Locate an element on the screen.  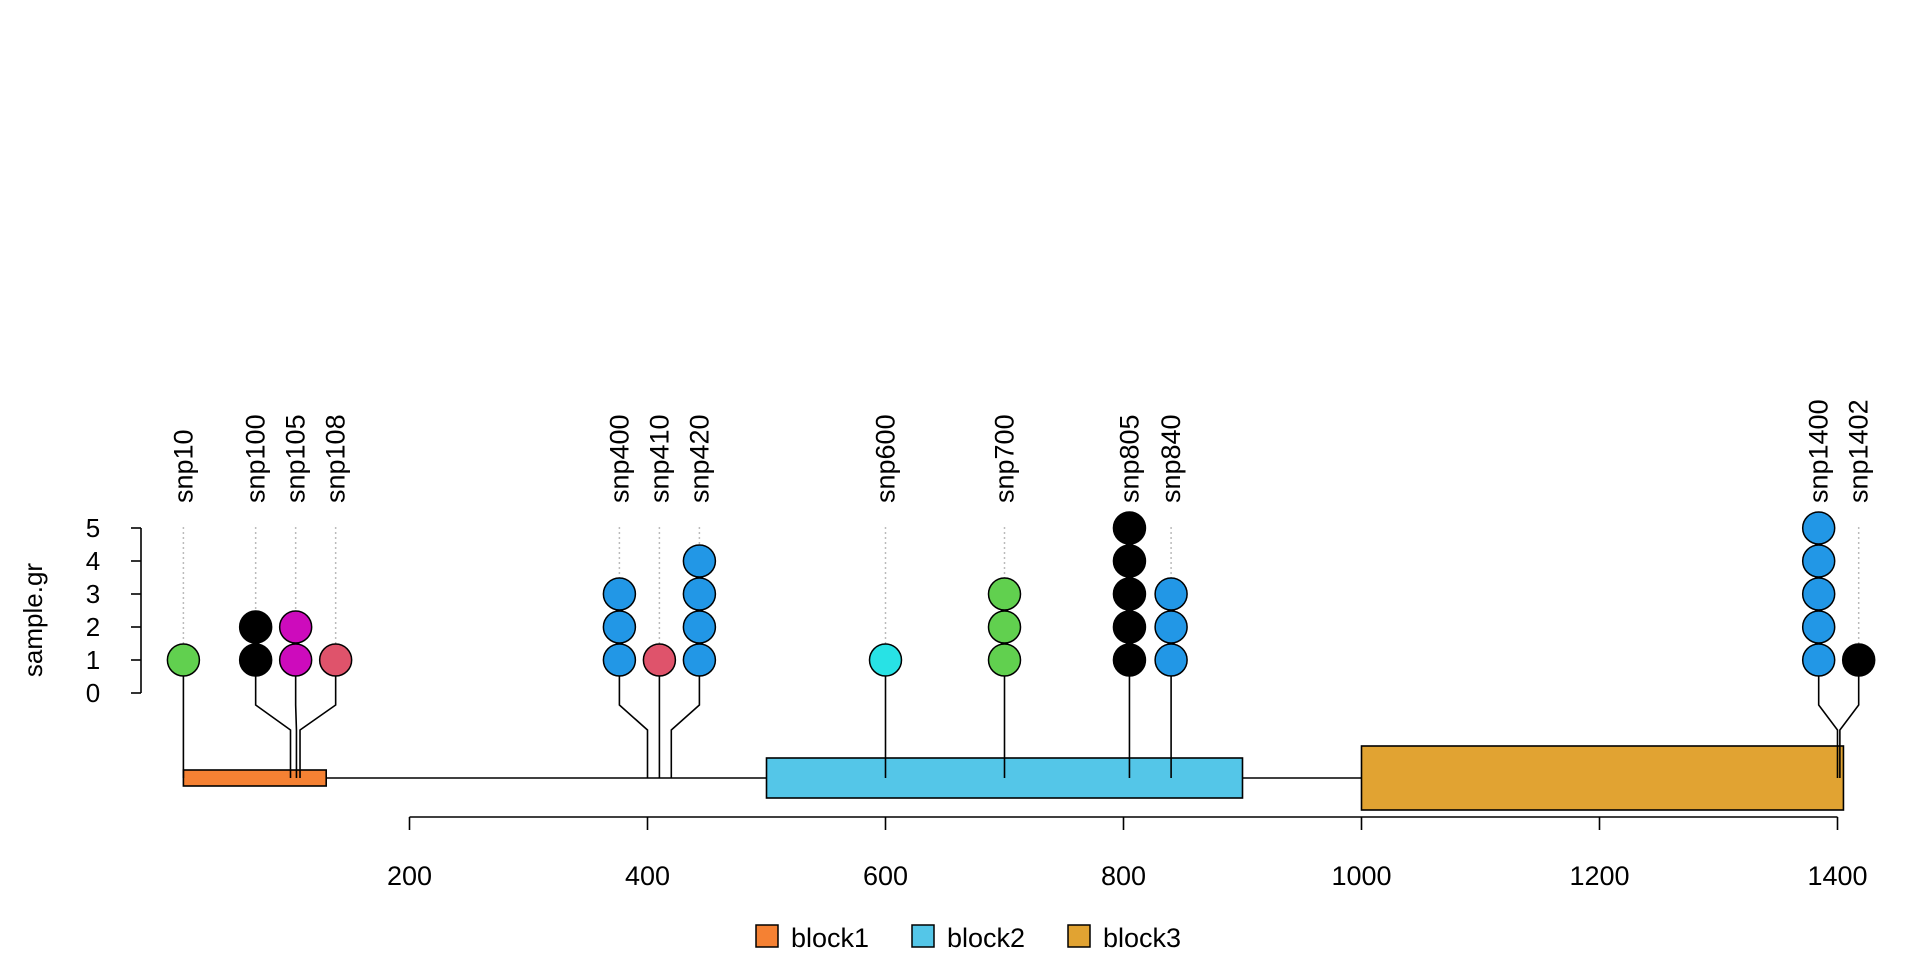
x-tick-label-600: 600 is located at coordinates (885, 876).